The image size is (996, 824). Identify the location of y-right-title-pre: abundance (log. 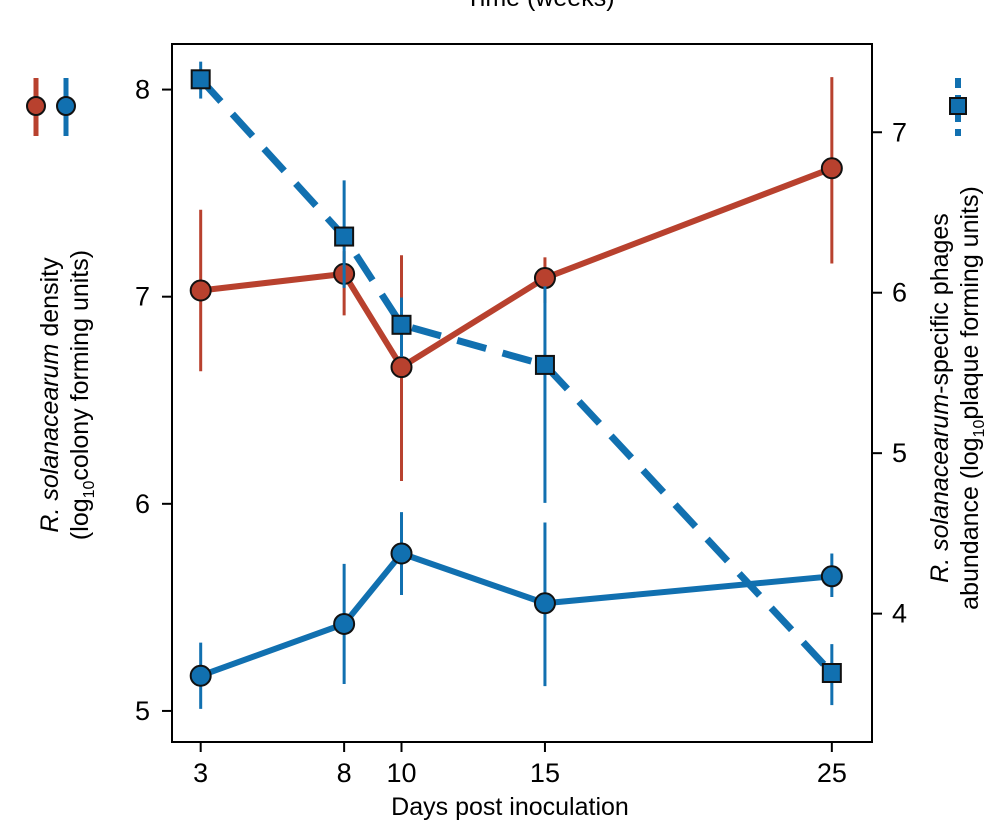
(970, 523).